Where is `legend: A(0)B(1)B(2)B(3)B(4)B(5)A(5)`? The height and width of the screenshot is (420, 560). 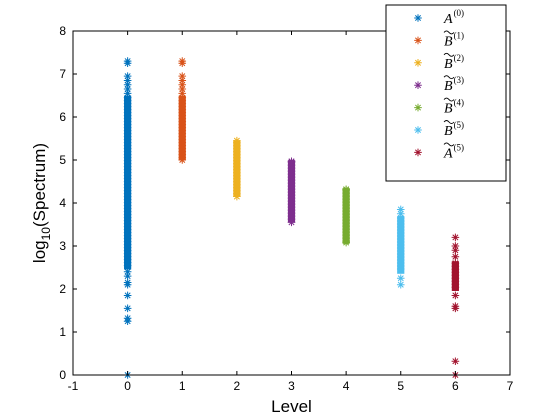 legend: A(0)B(1)B(2)B(3)B(4)B(5)A(5) is located at coordinates (446, 93).